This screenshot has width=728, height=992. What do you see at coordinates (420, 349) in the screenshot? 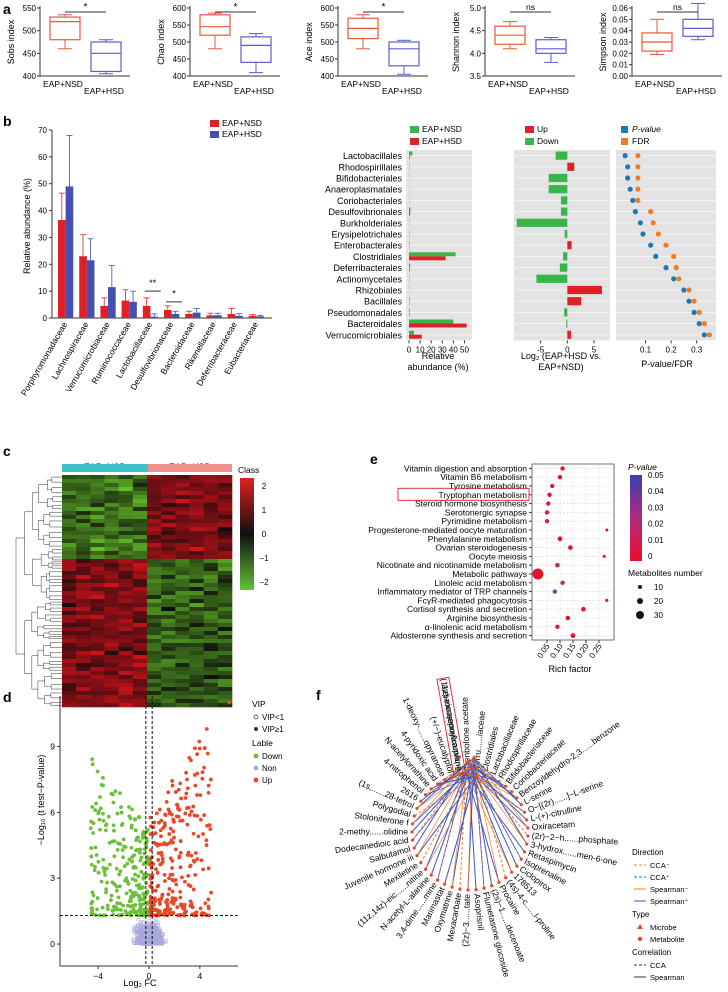
I see `abund-tick-label: 10` at bounding box center [420, 349].